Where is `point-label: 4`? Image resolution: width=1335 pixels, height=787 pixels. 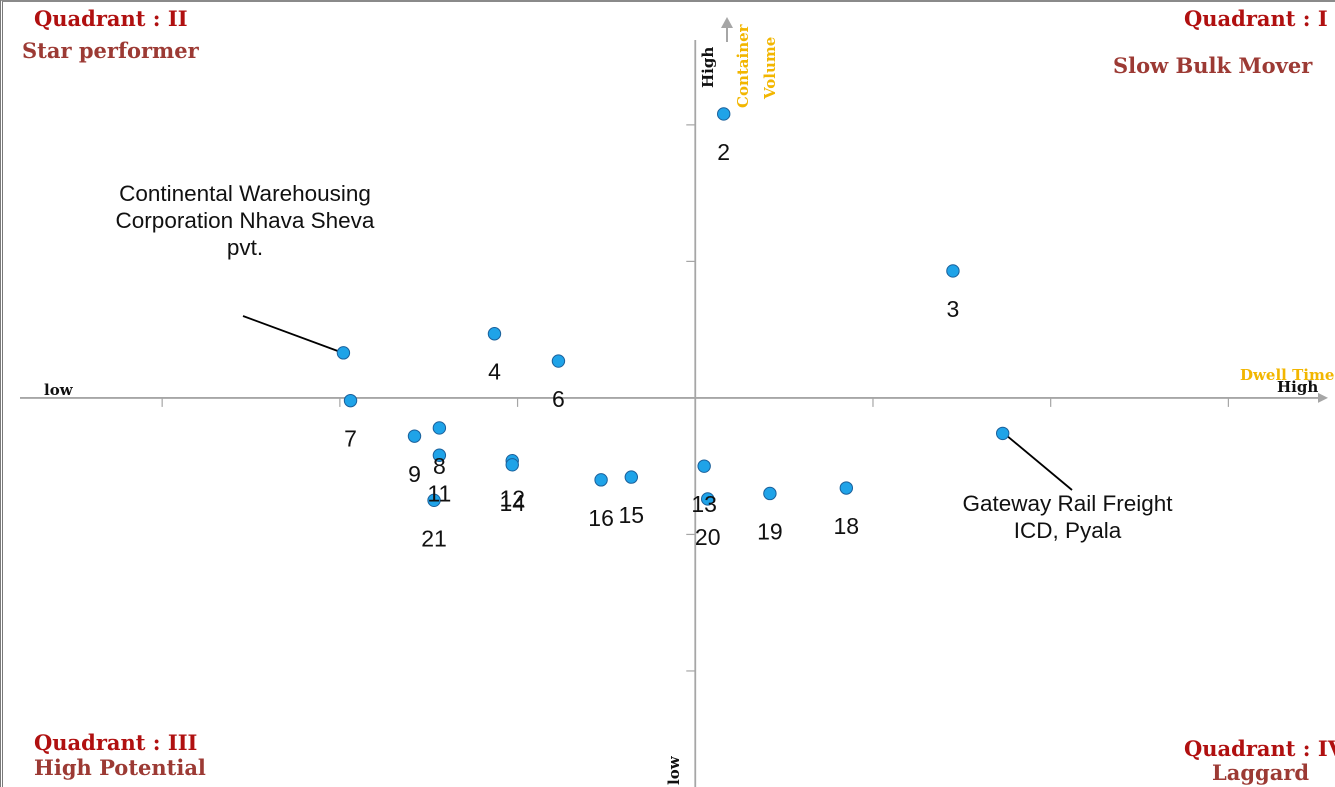 point-label: 4 is located at coordinates (494, 372).